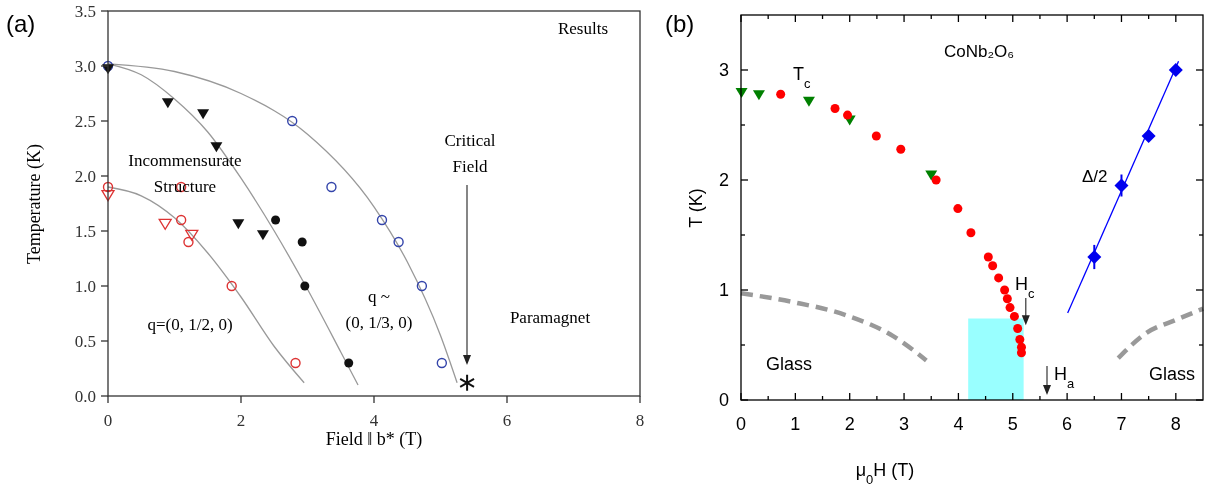 Image resolution: width=1207 pixels, height=487 pixels. Describe the element at coordinates (85, 341) in the screenshot. I see `y-tick-label: 0.5` at that location.